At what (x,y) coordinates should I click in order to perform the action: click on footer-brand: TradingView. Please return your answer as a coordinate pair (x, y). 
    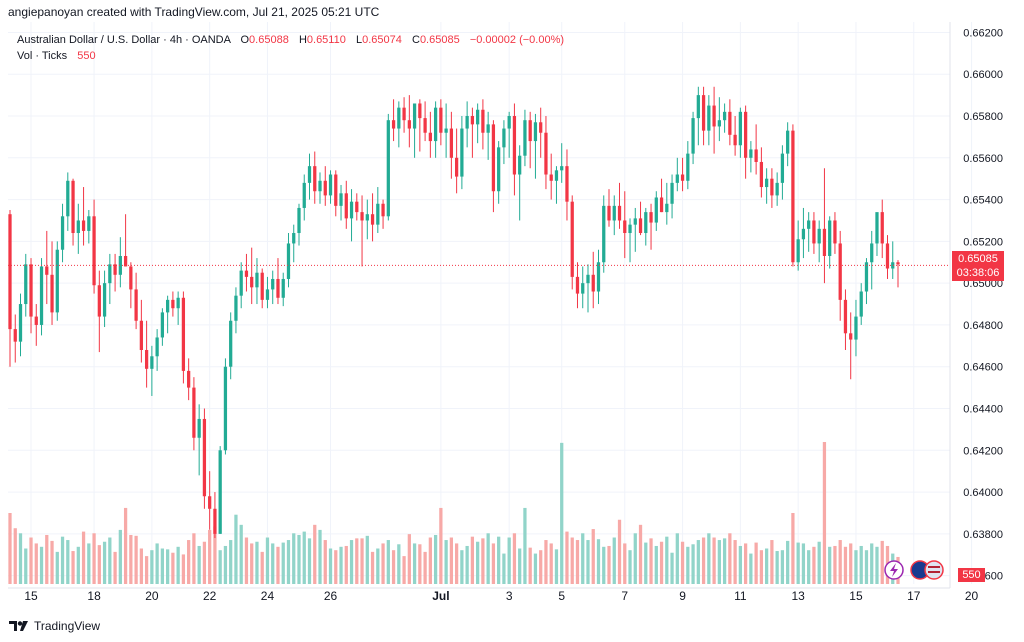
    Looking at the image, I should click on (54, 626).